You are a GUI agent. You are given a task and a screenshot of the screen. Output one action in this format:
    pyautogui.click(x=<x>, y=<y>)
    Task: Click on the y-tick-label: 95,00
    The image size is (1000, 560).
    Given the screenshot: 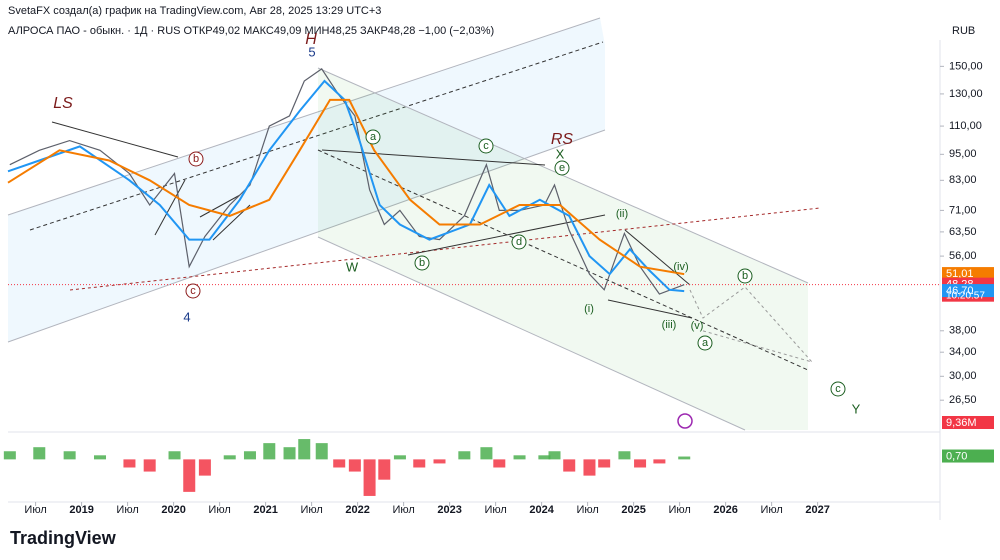 What is the action you would take?
    pyautogui.click(x=963, y=154)
    